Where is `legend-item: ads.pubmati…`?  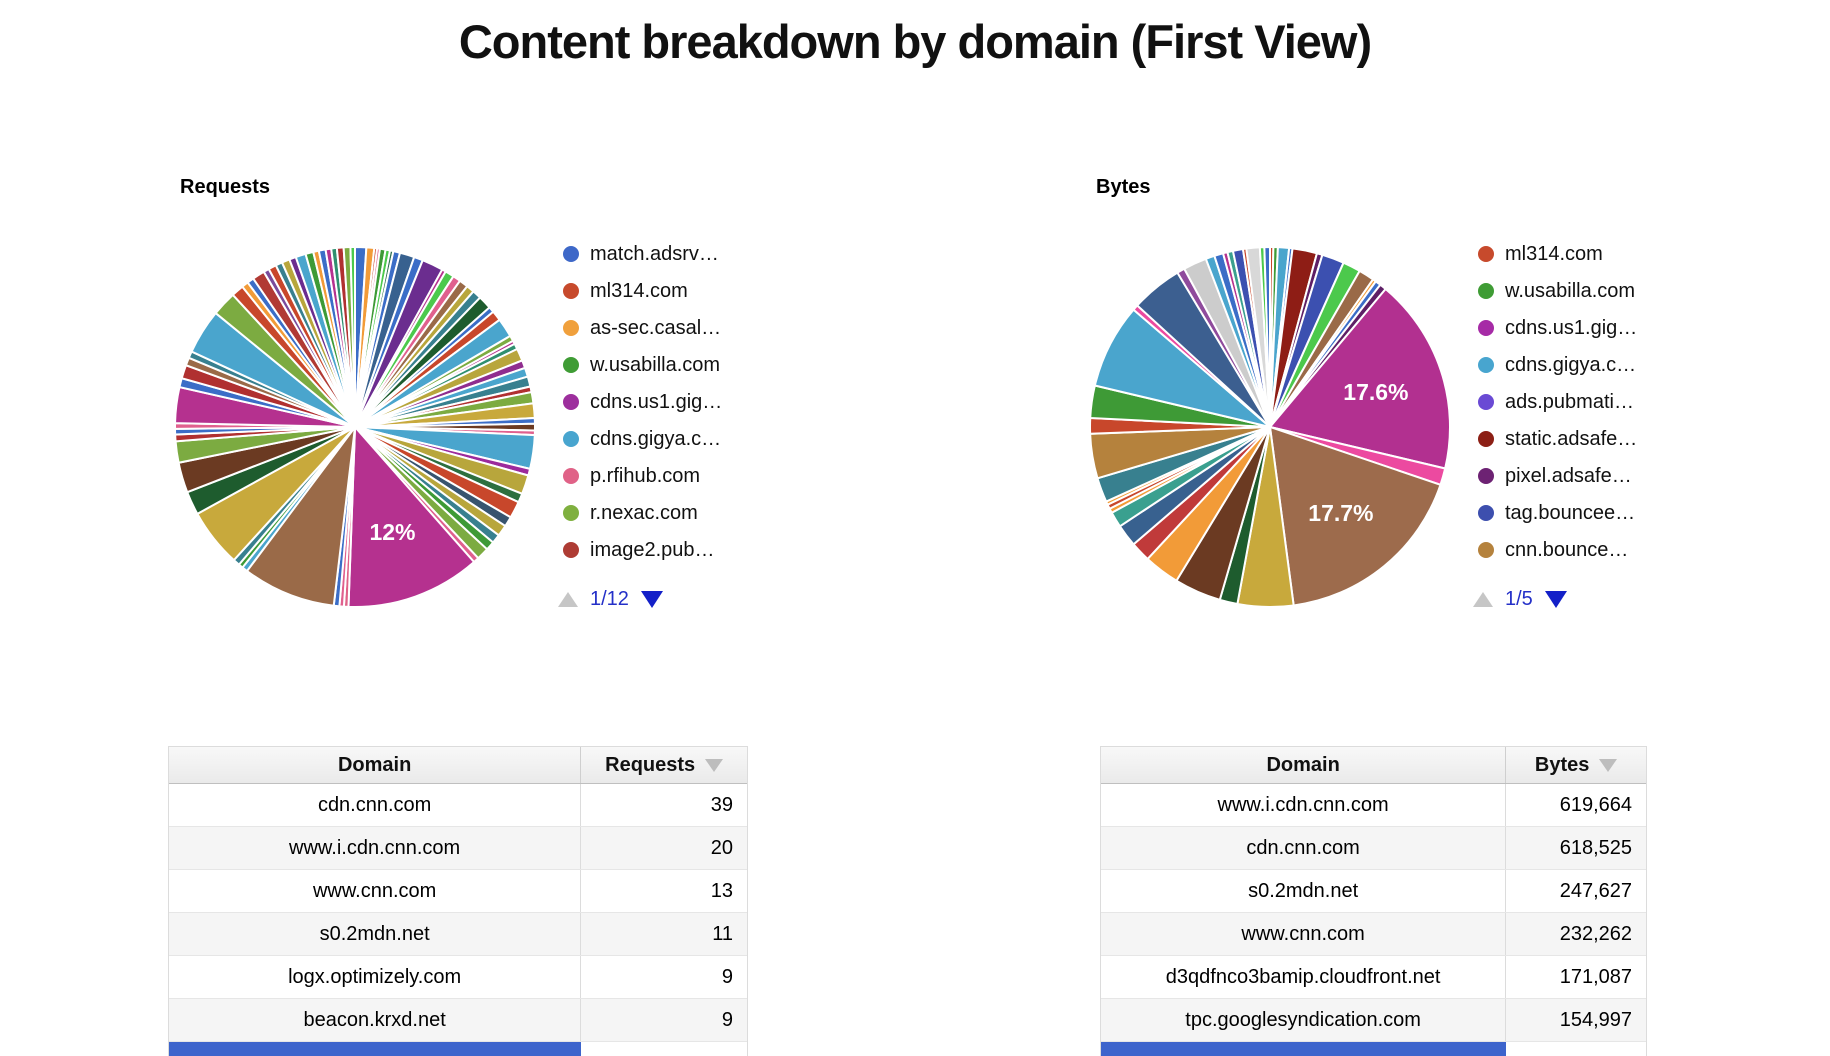
legend-item: ads.pubmati… is located at coordinates (1628, 402).